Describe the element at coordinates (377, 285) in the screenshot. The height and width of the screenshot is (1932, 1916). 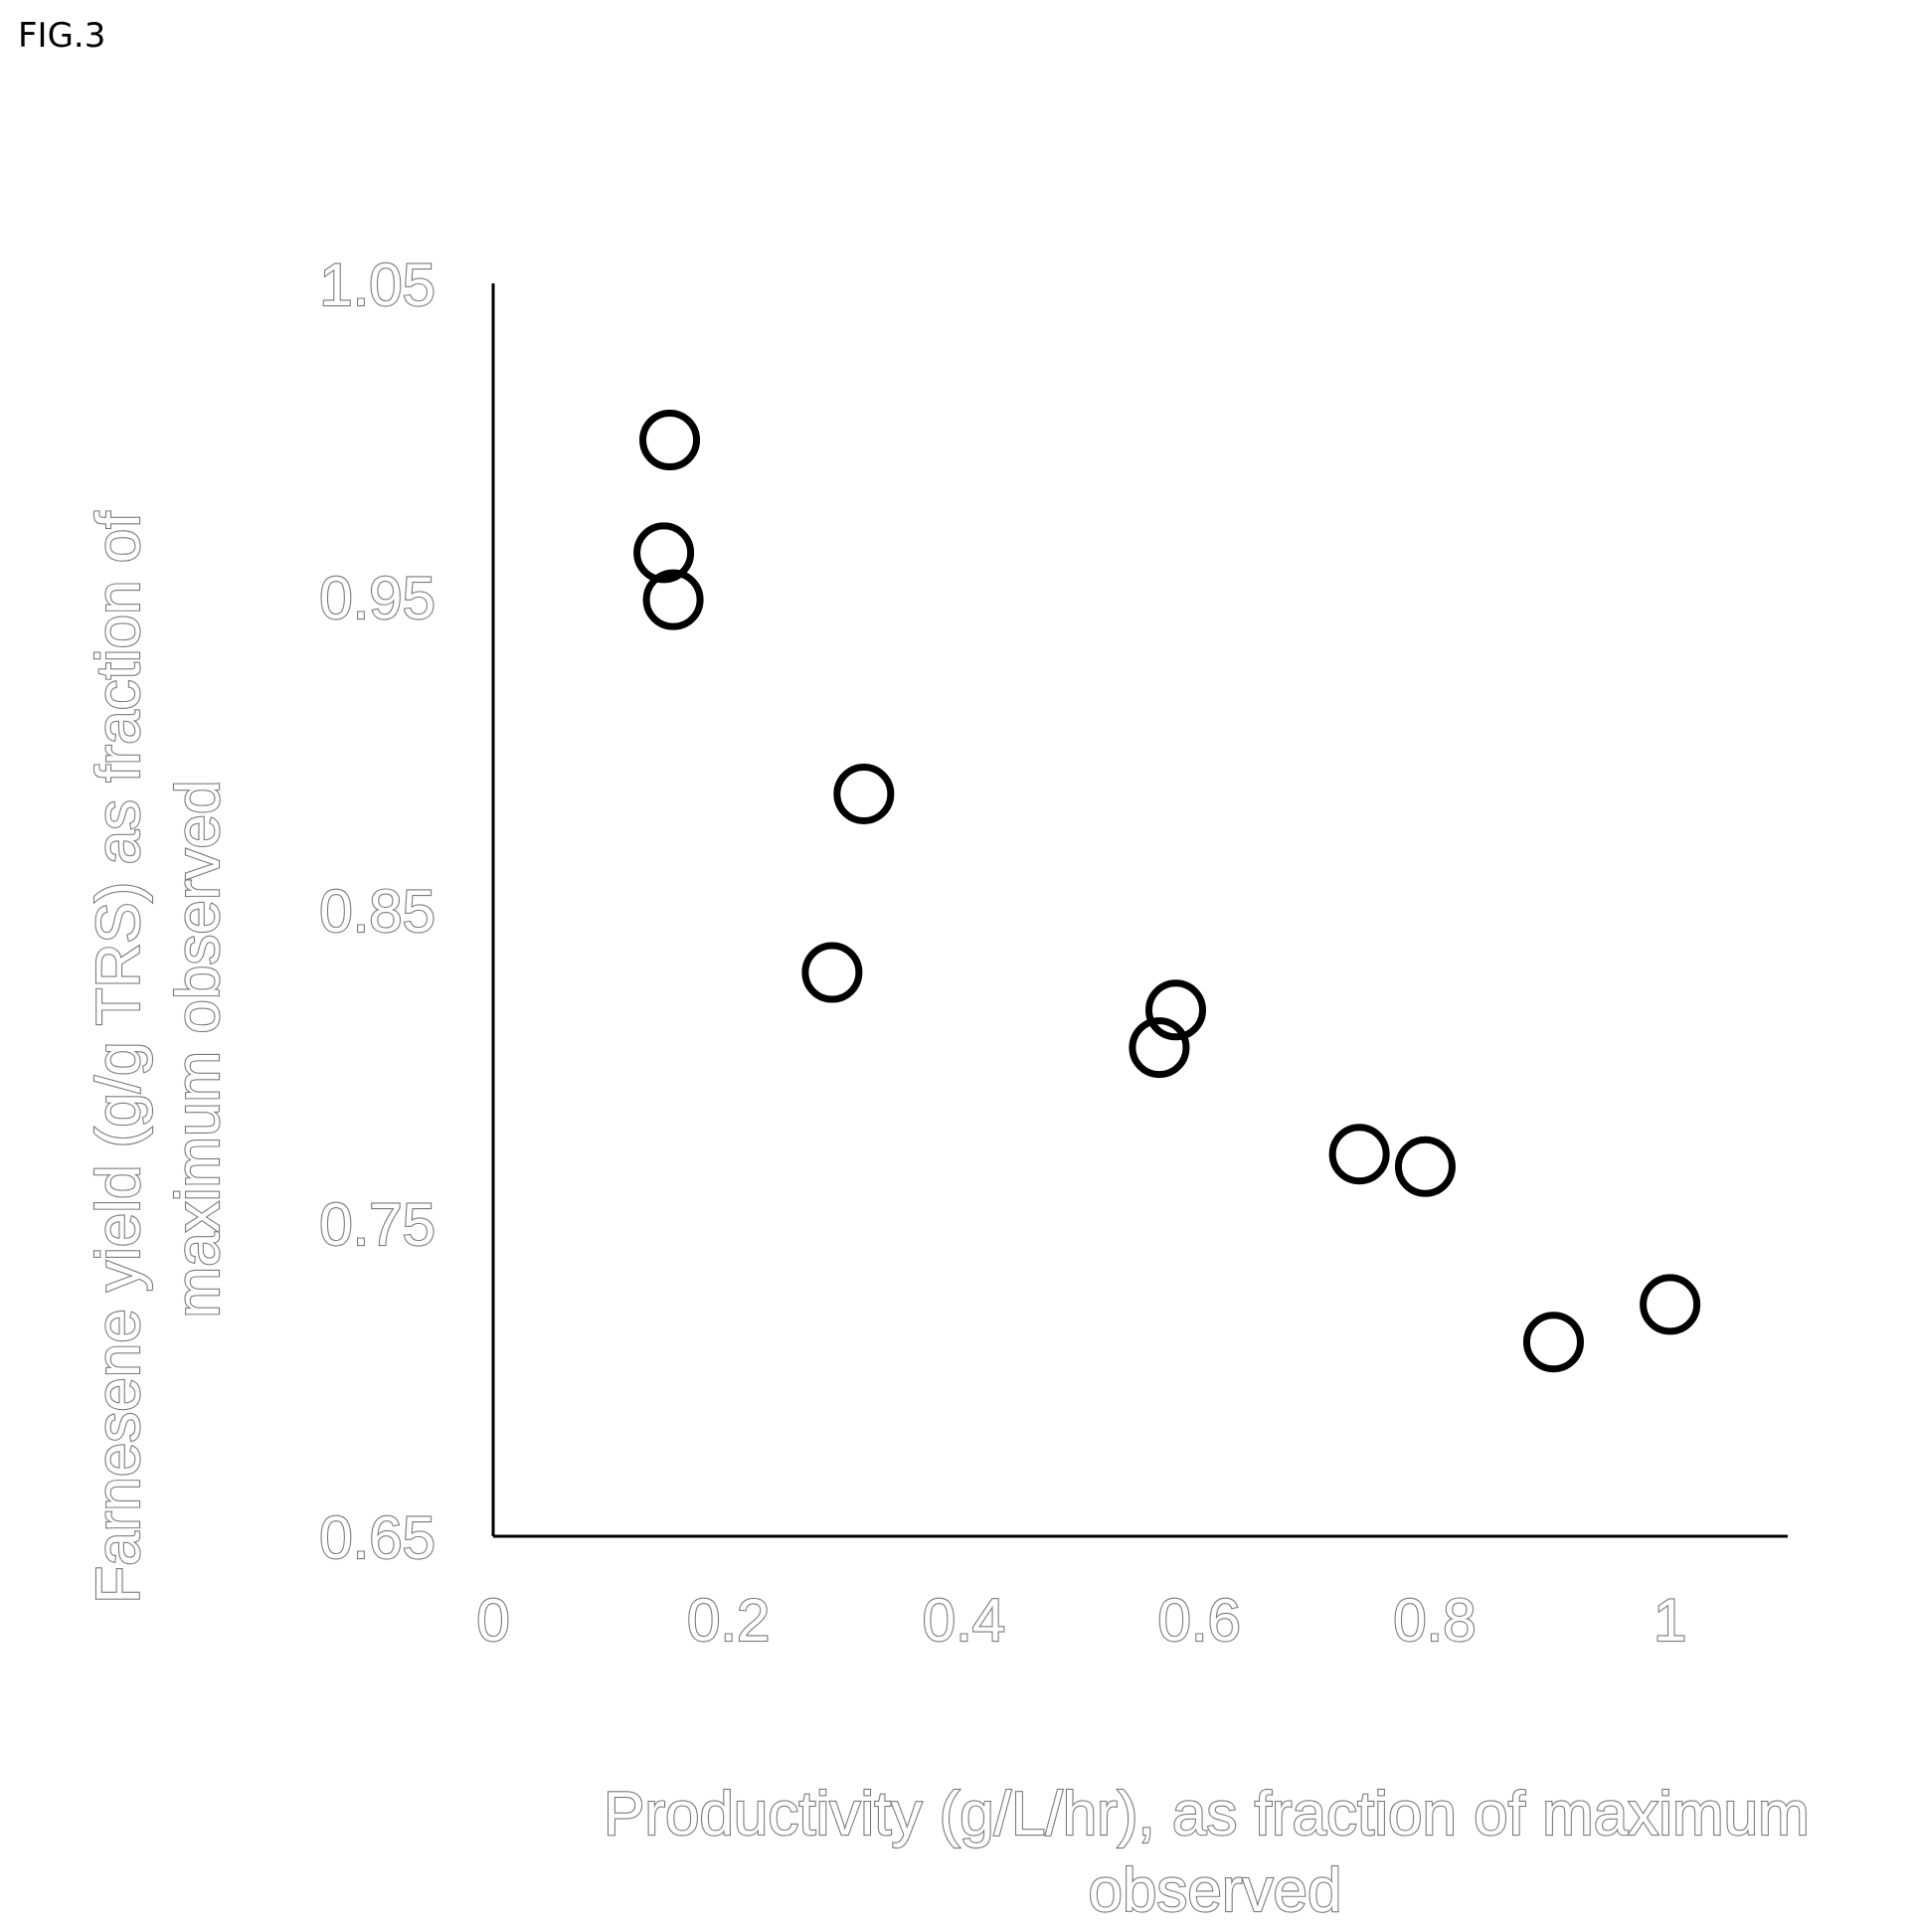
I see `y-tick-label: 1.05` at that location.